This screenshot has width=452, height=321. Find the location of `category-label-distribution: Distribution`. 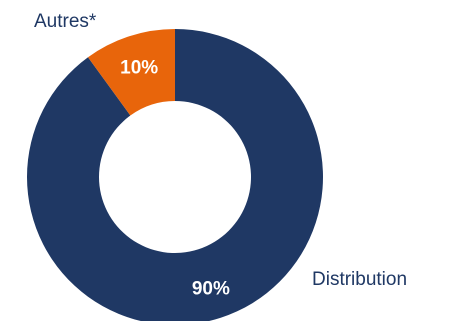

category-label-distribution: Distribution is located at coordinates (359, 279).